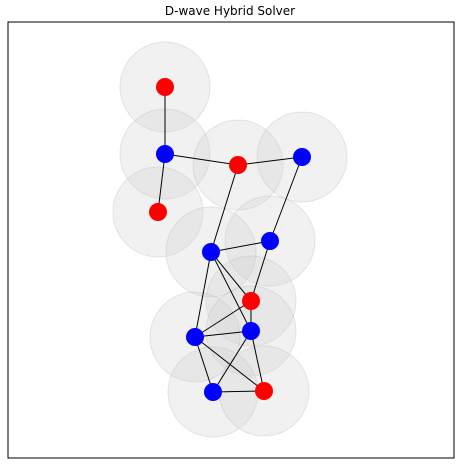 The image size is (460, 465). Describe the element at coordinates (230, 11) in the screenshot. I see `chart-title: D-wave Hybrid Solver` at that location.